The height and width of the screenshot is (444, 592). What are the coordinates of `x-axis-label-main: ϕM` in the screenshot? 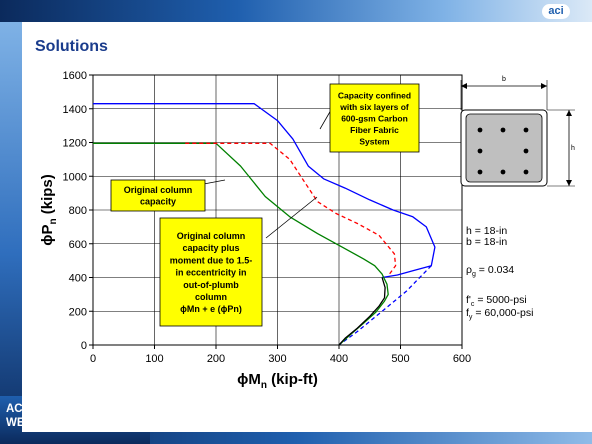 It's located at (249, 379).